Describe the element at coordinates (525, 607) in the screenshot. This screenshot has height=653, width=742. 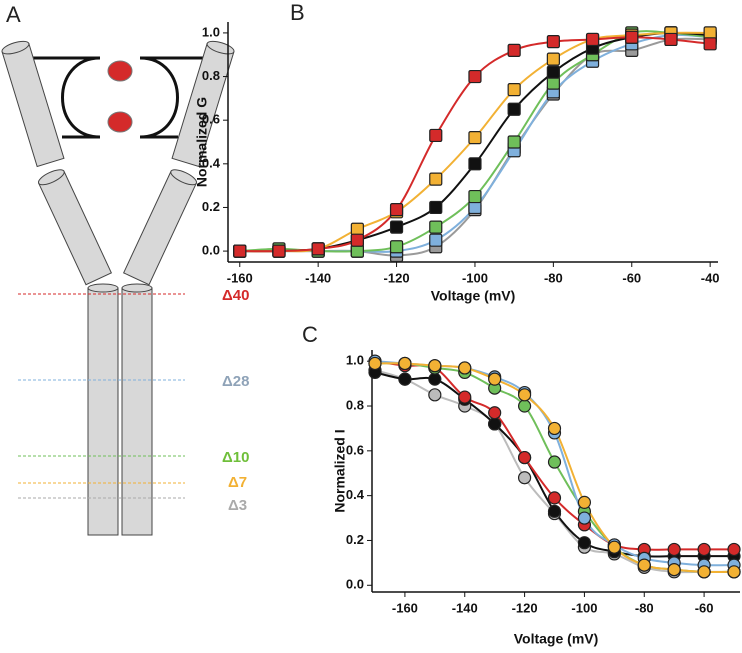
I see `x-tick-label: -120` at that location.